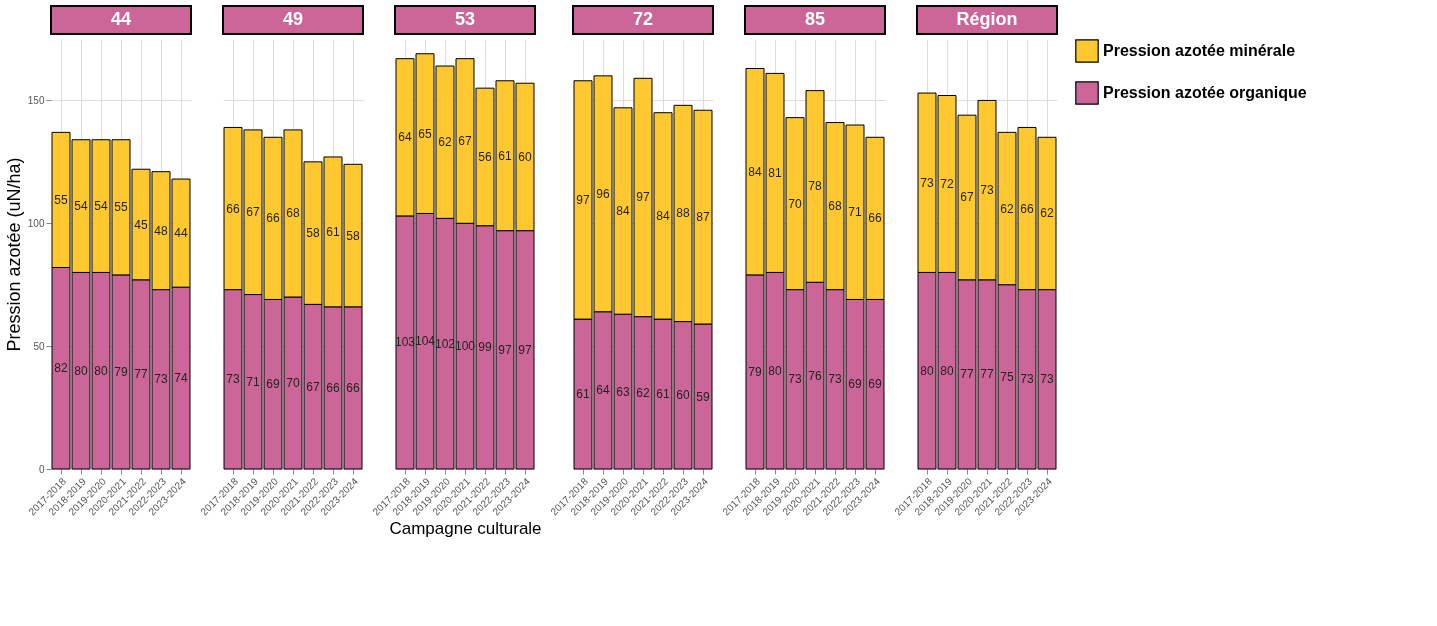 The width and height of the screenshot is (1437, 626). Describe the element at coordinates (485, 347) in the screenshot. I see `data-label: 99` at that location.